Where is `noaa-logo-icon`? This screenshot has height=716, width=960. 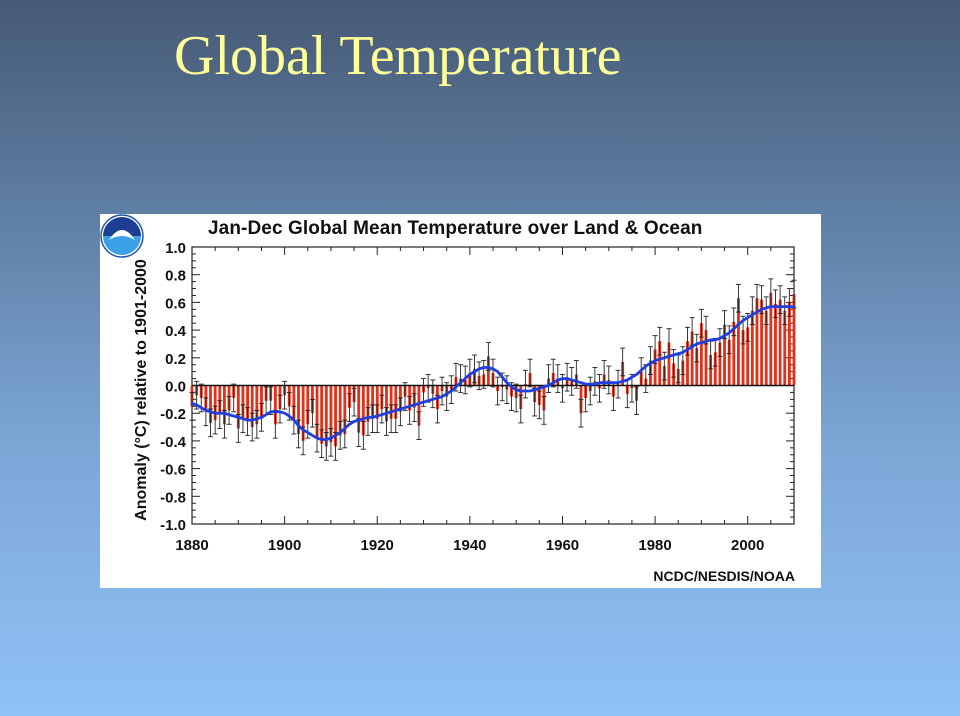
noaa-logo-icon is located at coordinates (122, 236).